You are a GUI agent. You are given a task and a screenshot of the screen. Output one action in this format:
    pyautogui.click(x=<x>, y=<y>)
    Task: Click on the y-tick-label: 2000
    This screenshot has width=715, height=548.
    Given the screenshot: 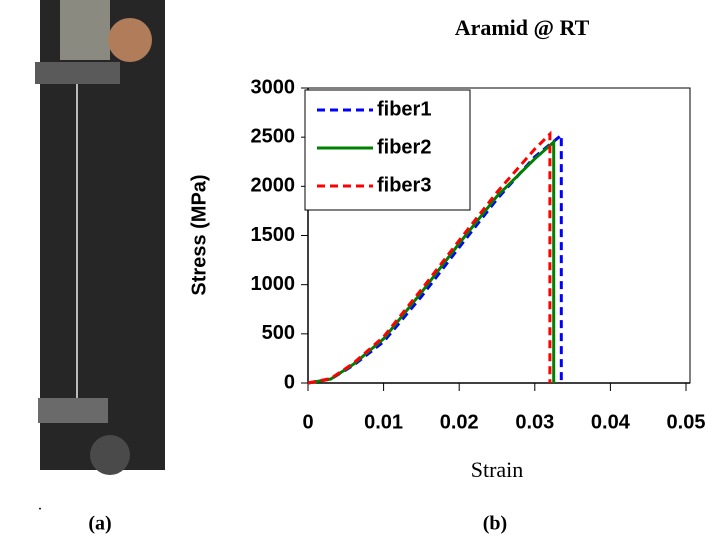 What is the action you would take?
    pyautogui.click(x=273, y=186)
    